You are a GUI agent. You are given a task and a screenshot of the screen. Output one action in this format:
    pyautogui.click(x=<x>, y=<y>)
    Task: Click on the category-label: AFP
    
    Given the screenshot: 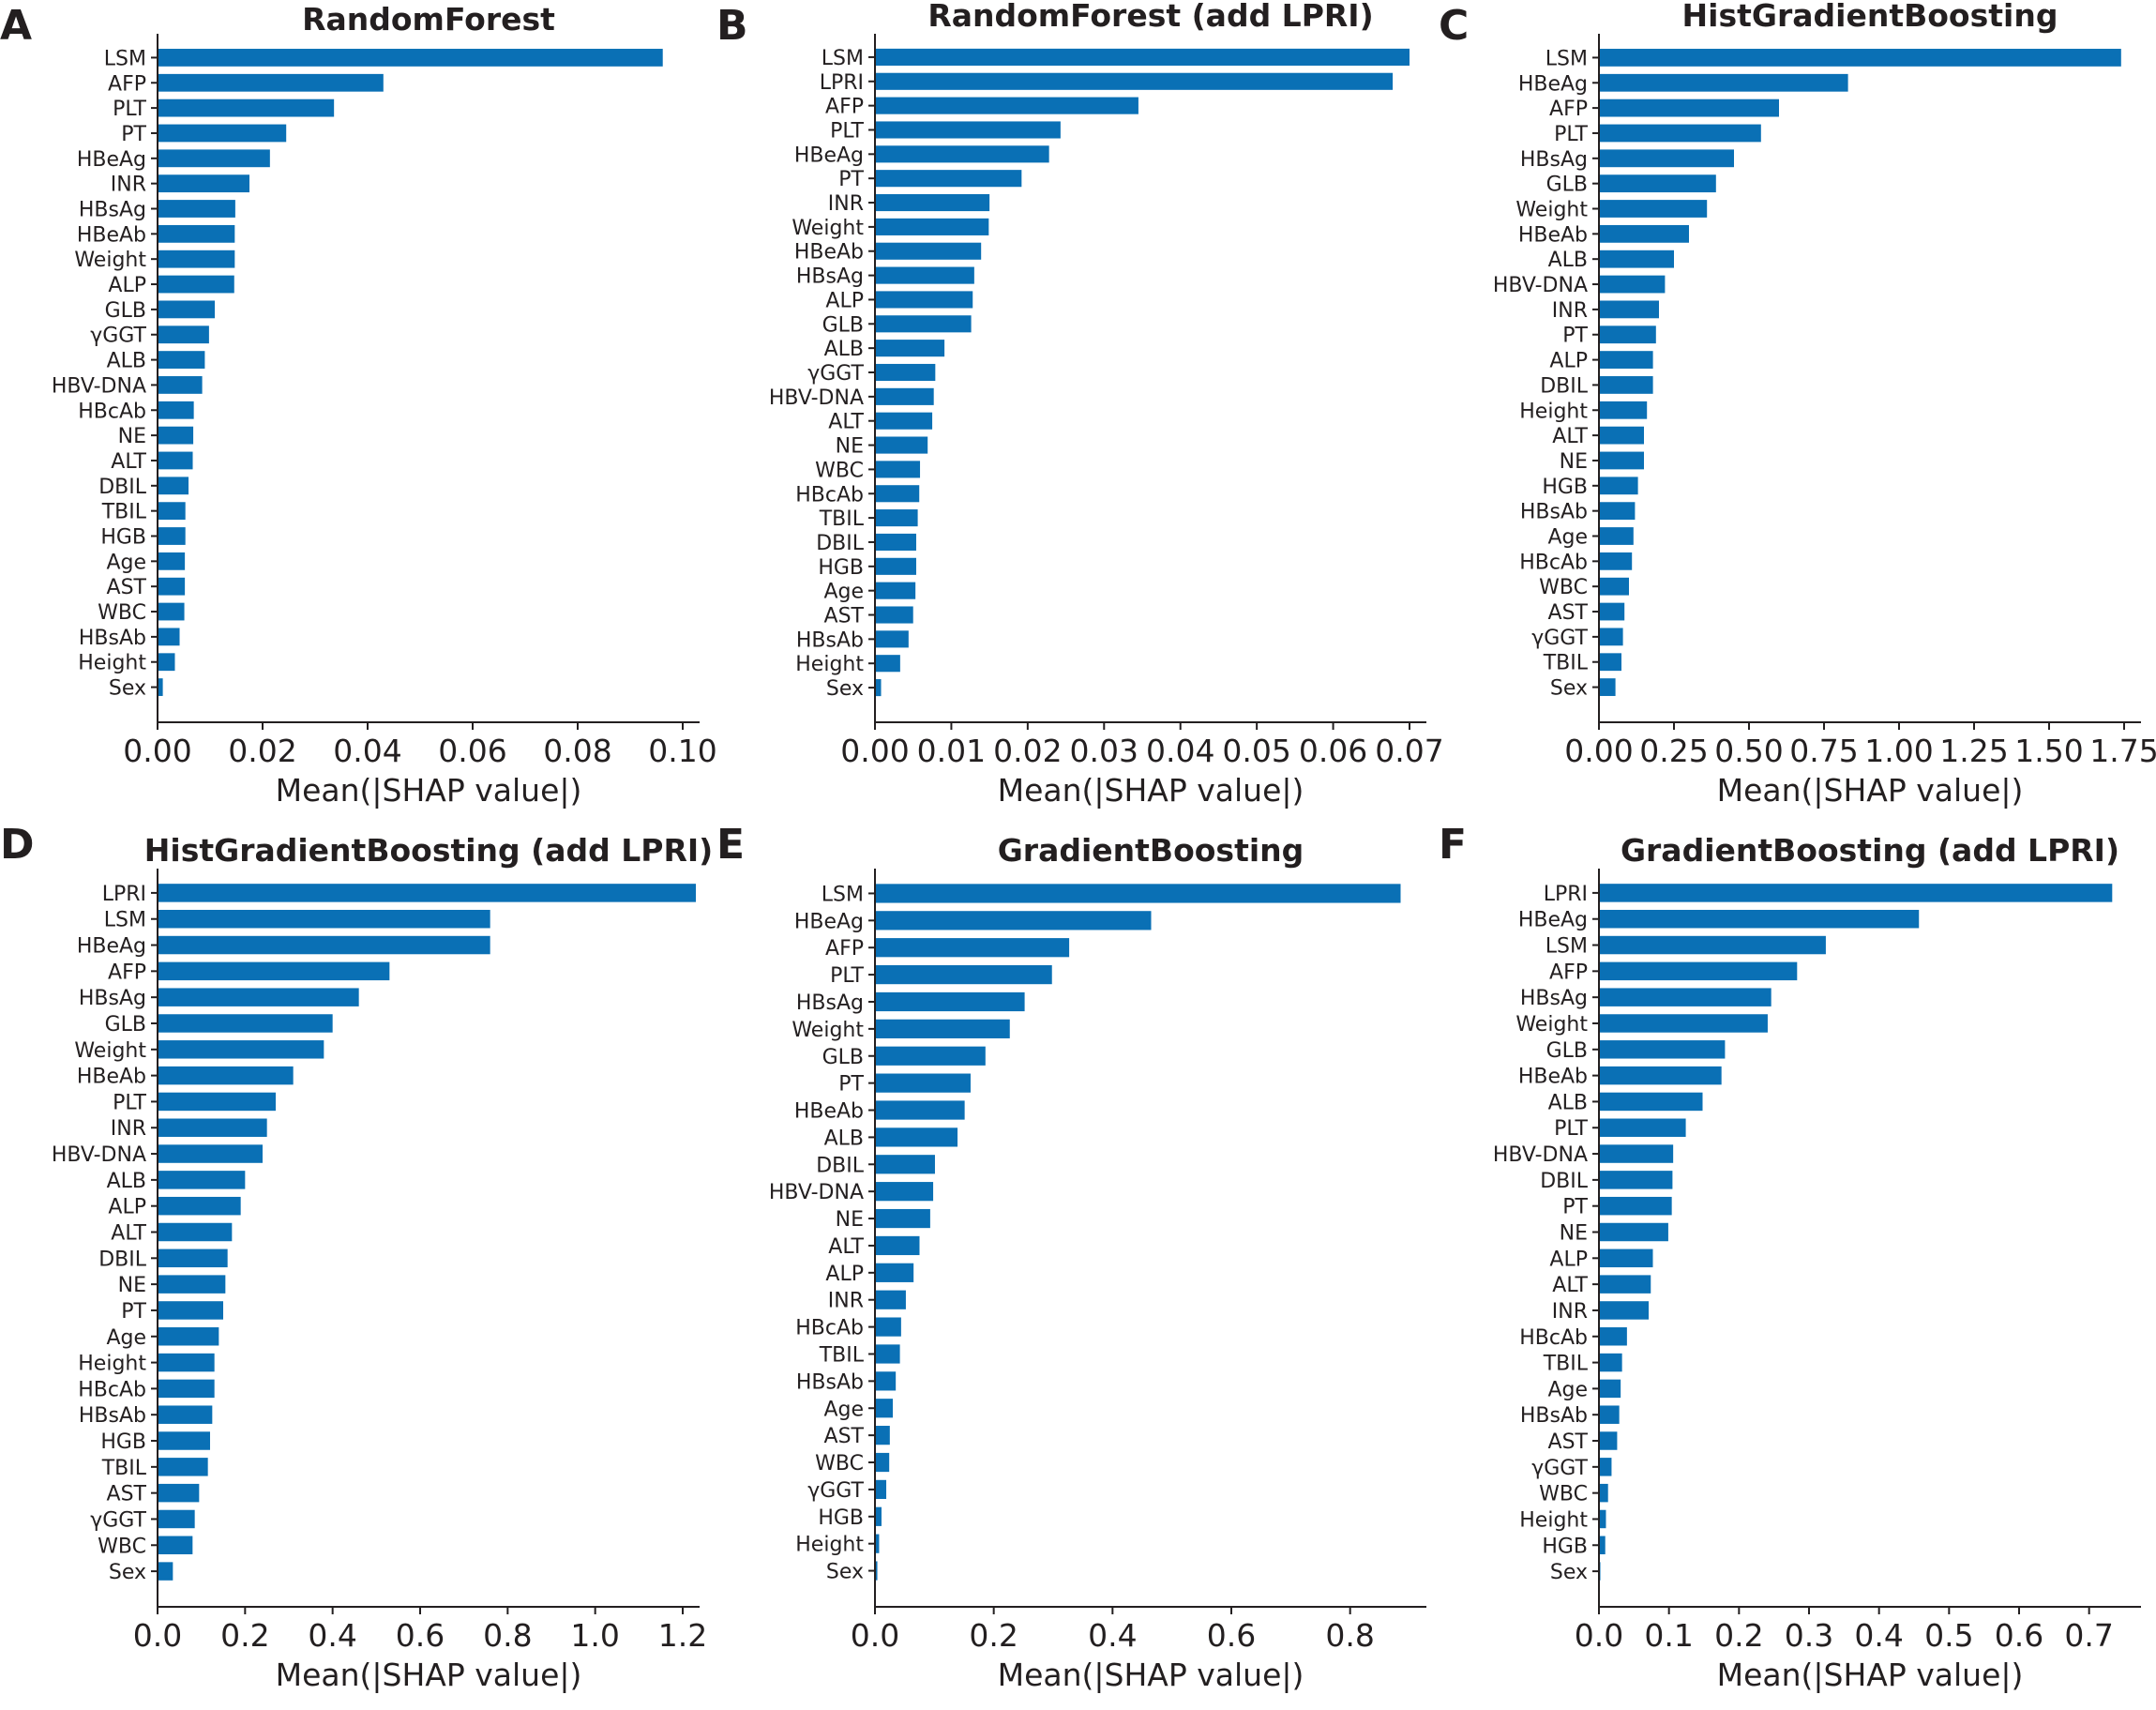 What is the action you would take?
    pyautogui.click(x=844, y=949)
    